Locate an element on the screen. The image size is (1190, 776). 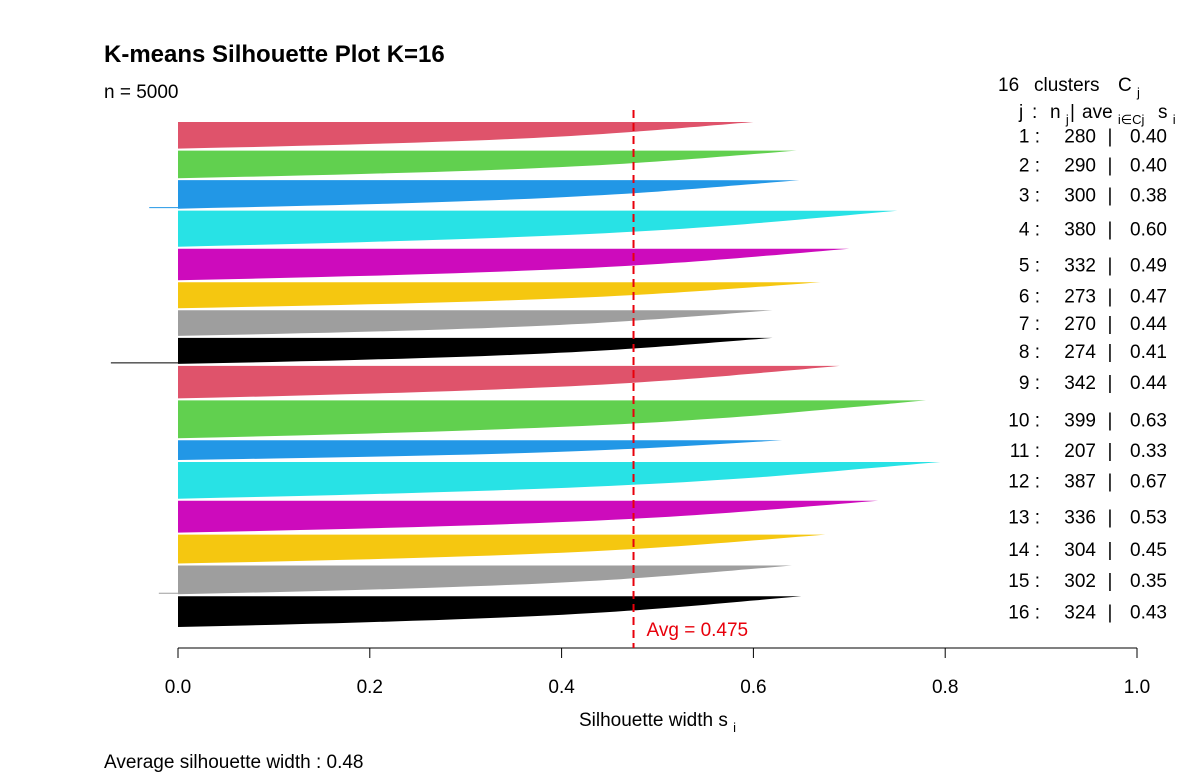
legend-row-j: 11 : is located at coordinates (1025, 451).